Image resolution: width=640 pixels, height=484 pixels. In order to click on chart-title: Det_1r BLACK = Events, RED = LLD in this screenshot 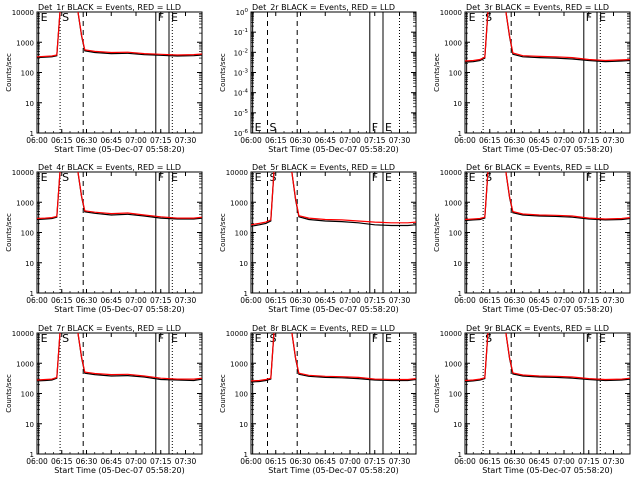, I will do `click(109, 7)`.